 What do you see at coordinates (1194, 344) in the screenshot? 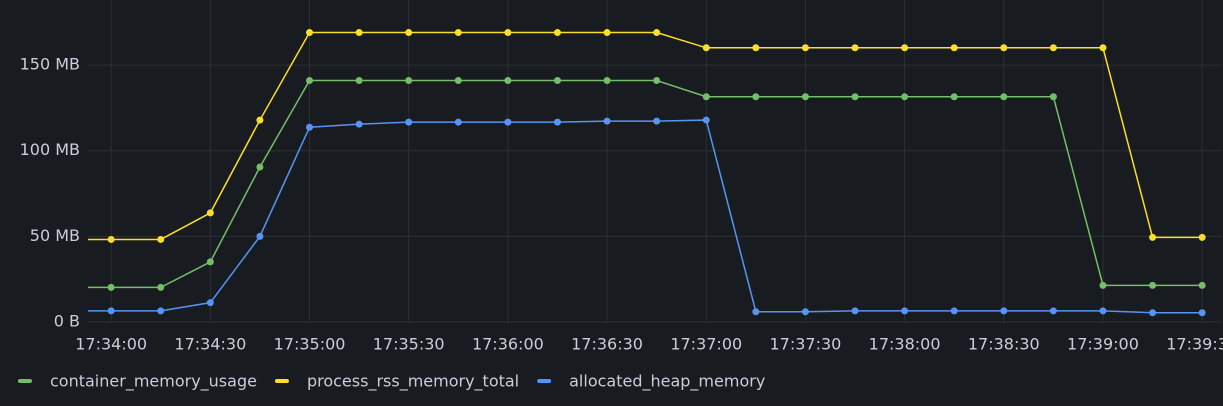
I see `x-tick-label: 17:39:30` at bounding box center [1194, 344].